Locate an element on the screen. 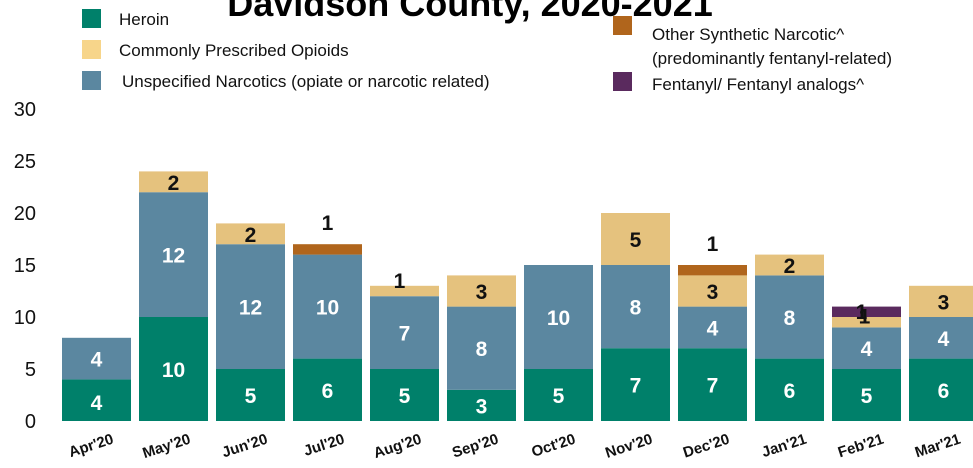  x-tick-label: Sep'20 is located at coordinates (475, 446).